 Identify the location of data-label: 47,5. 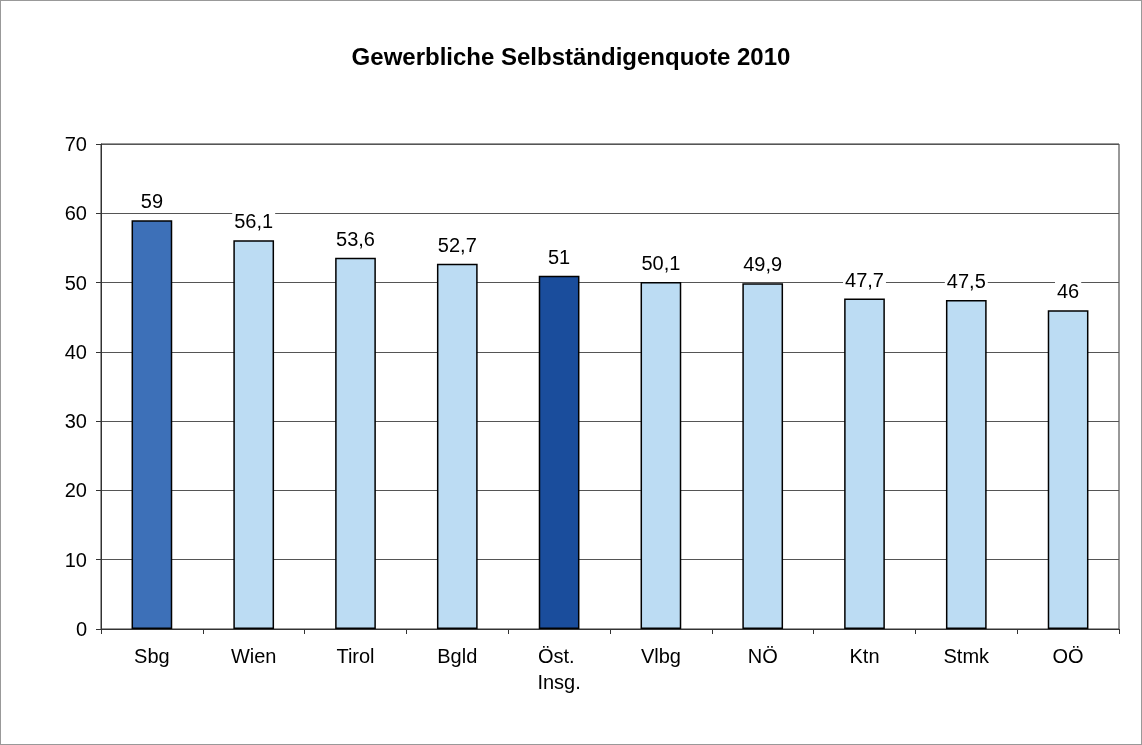
(966, 280).